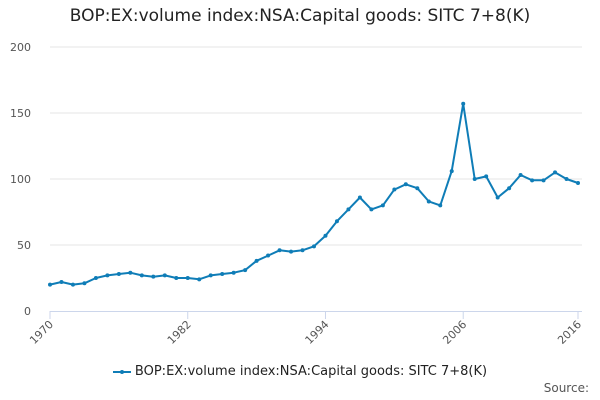  Describe the element at coordinates (569, 332) in the screenshot. I see `x-tick-label: 2016` at that location.